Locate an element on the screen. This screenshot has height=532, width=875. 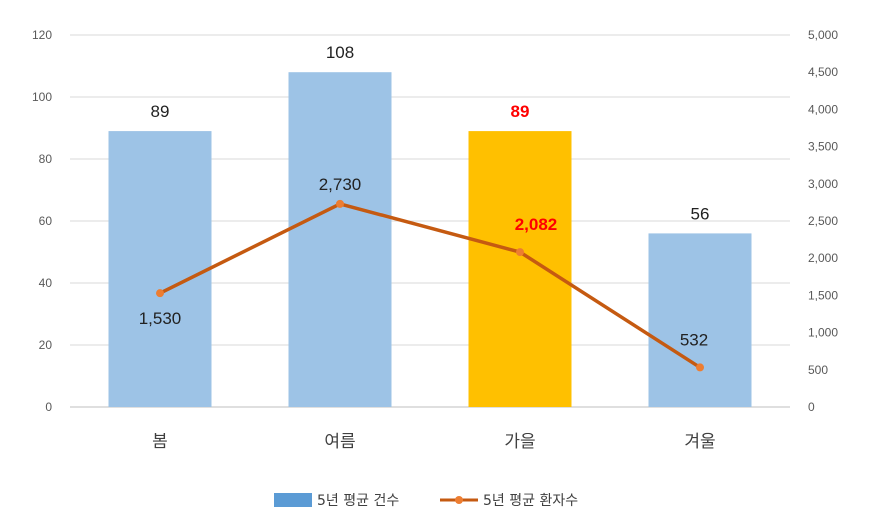
legend-line-marker is located at coordinates (459, 500).